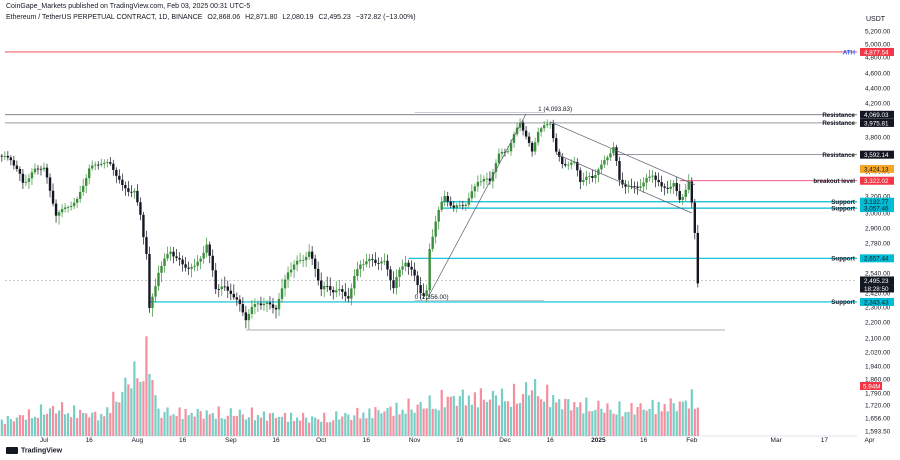  I want to click on y-tick-label: 3,000.00, so click(878, 214).